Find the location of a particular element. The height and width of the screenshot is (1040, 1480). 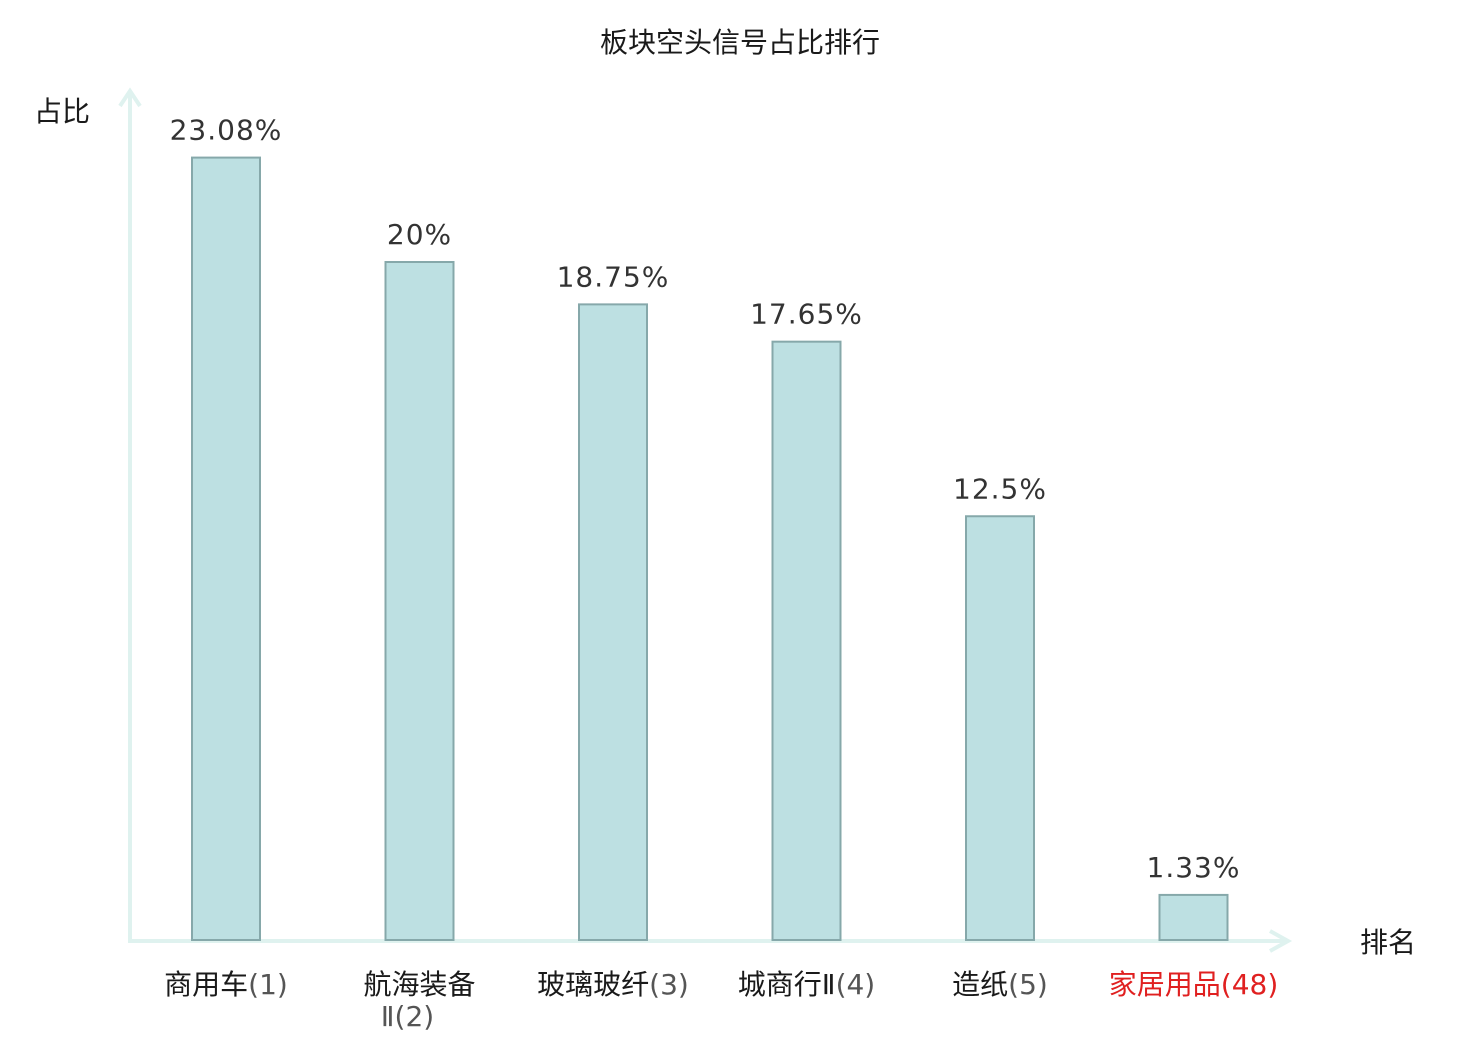

category-name-2: 航海装备 is located at coordinates (419, 984).